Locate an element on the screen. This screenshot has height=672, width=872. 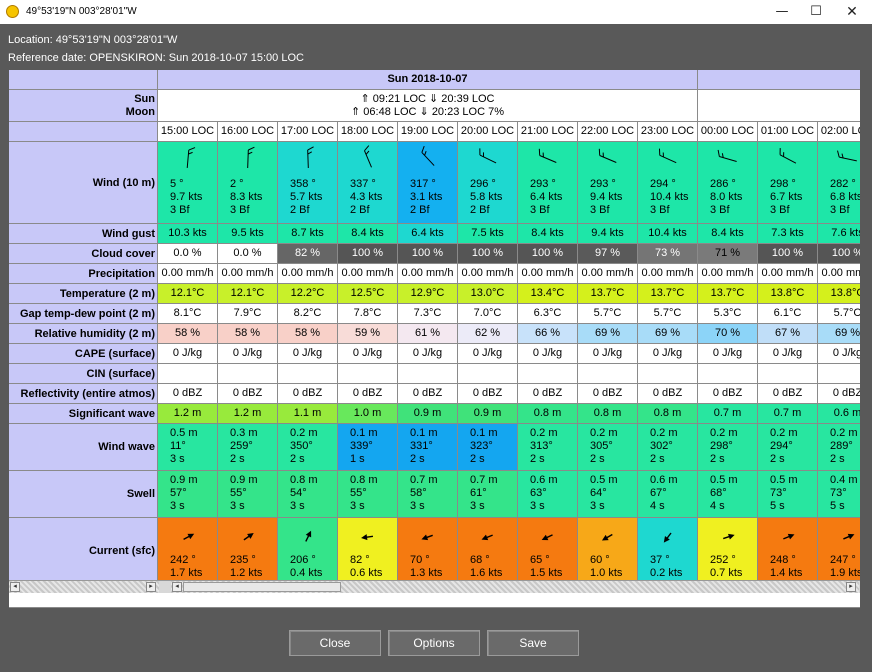
current-d: 235 ° is located at coordinates (243, 560).